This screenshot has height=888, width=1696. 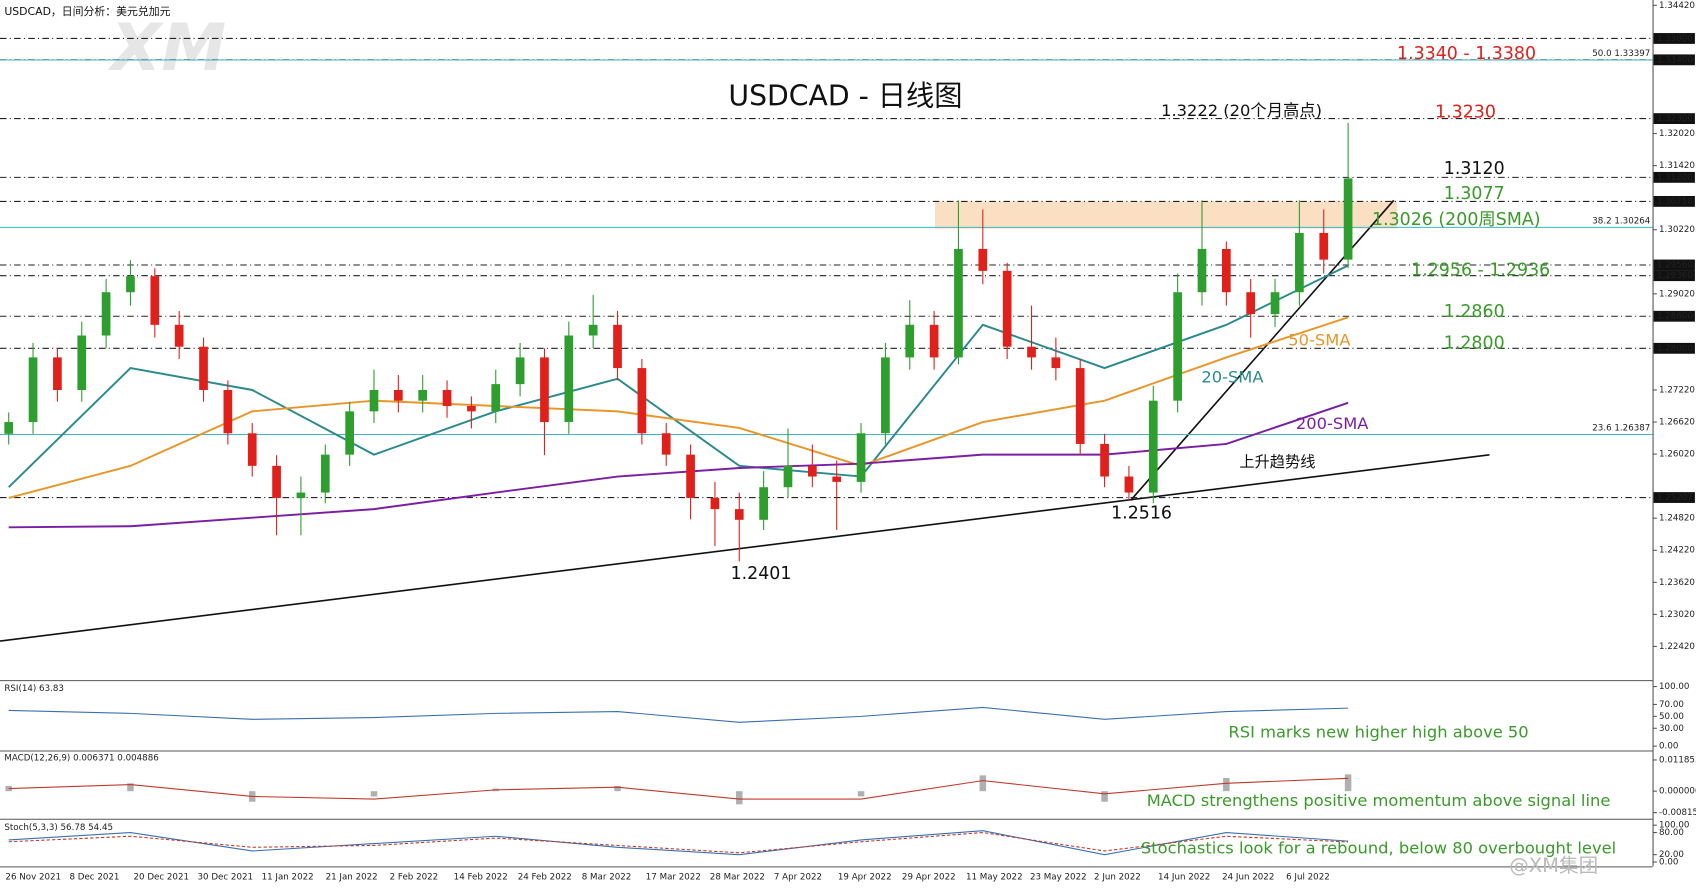 What do you see at coordinates (1553, 865) in the screenshot?
I see `watermark: @XM集团` at bounding box center [1553, 865].